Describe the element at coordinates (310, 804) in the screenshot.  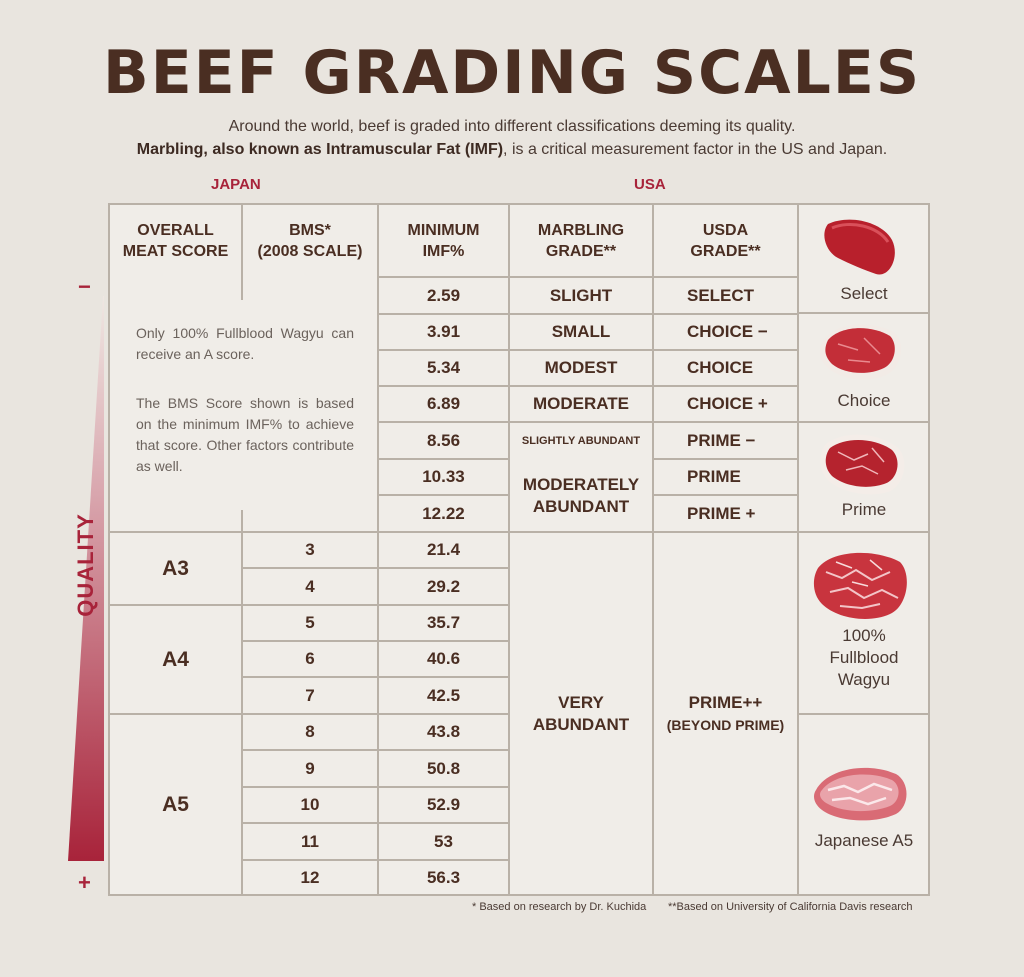
I see `bms-value: 10` at that location.